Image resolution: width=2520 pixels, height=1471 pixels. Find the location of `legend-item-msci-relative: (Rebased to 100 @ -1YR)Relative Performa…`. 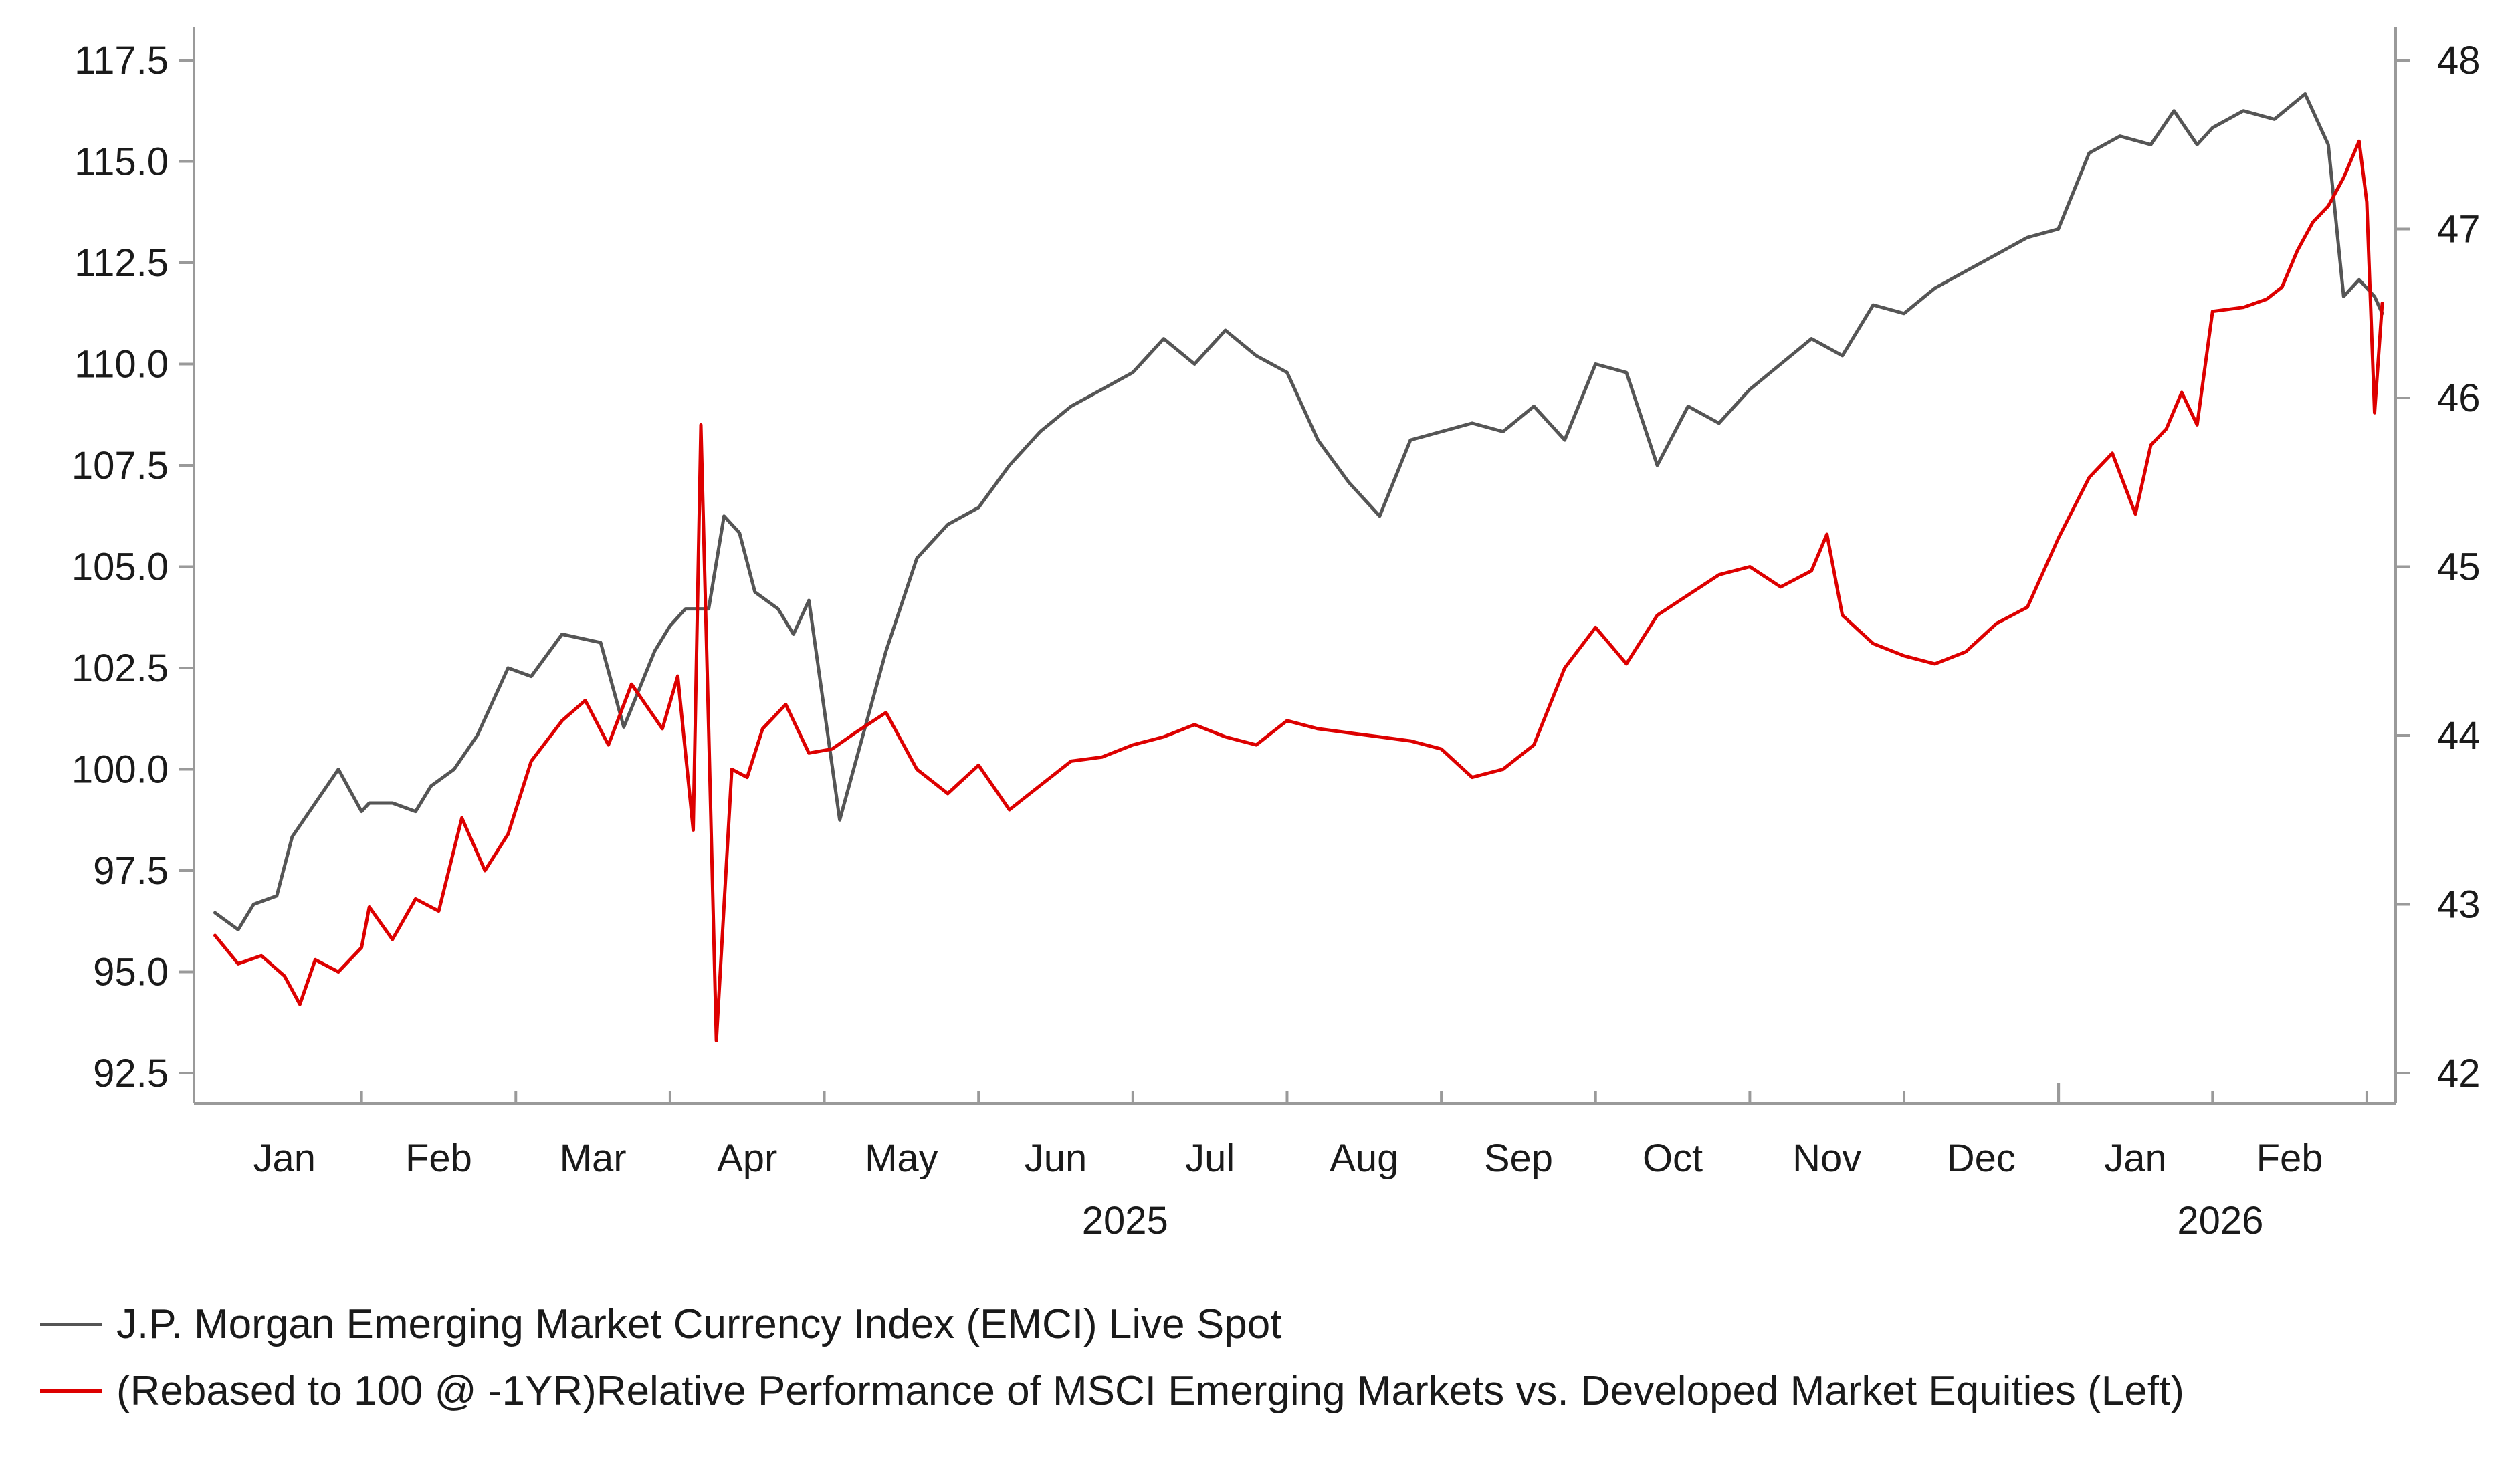

legend-item-msci-relative: (Rebased to 100 @ -1YR)Relative Performa… is located at coordinates (1112, 1391).